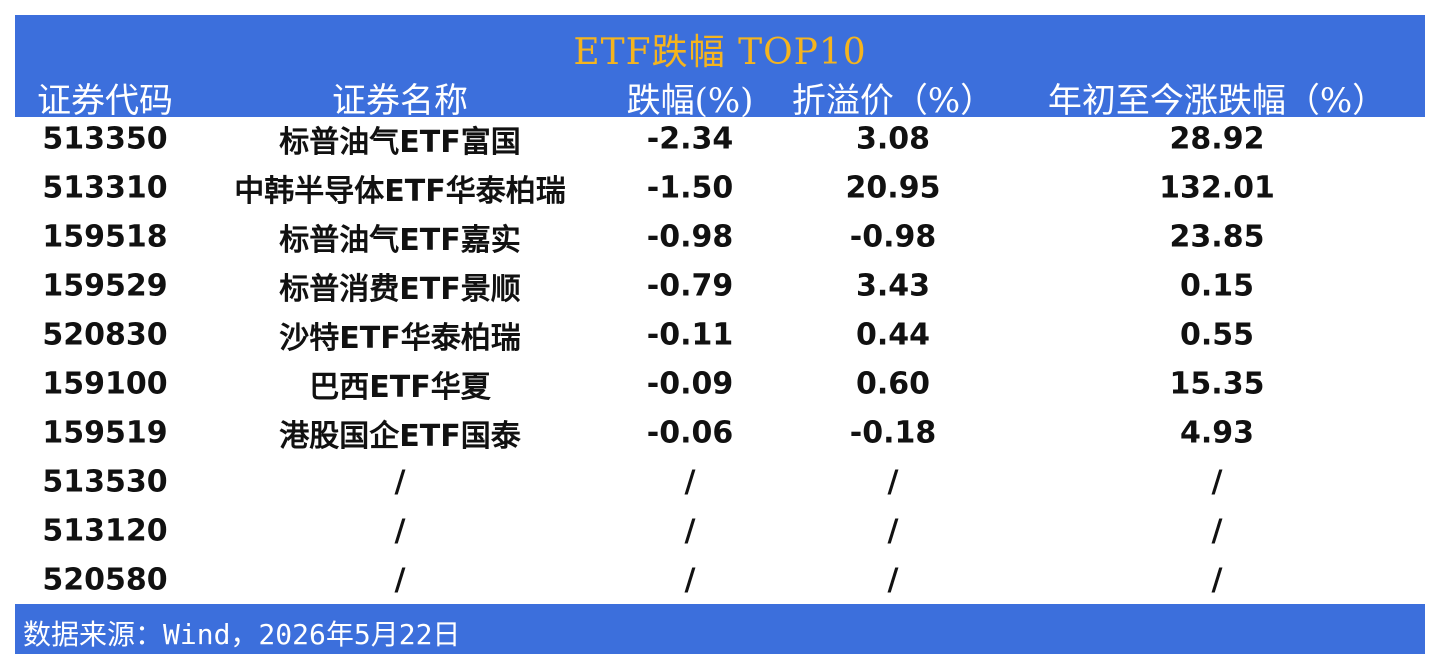 The width and height of the screenshot is (1440, 668). I want to click on table-cell: 4.93, so click(1217, 433).